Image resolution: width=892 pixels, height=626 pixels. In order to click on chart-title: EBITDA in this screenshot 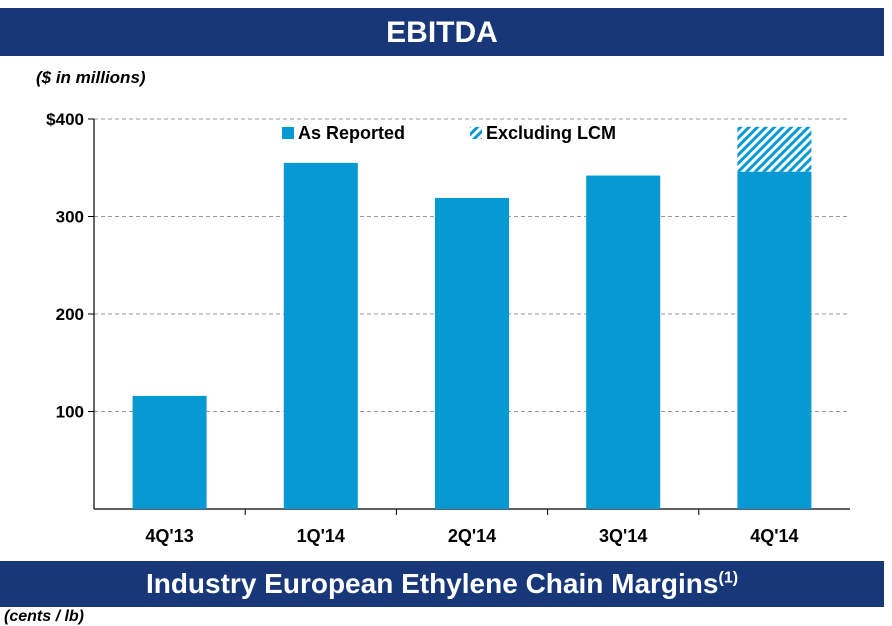, I will do `click(442, 32)`.